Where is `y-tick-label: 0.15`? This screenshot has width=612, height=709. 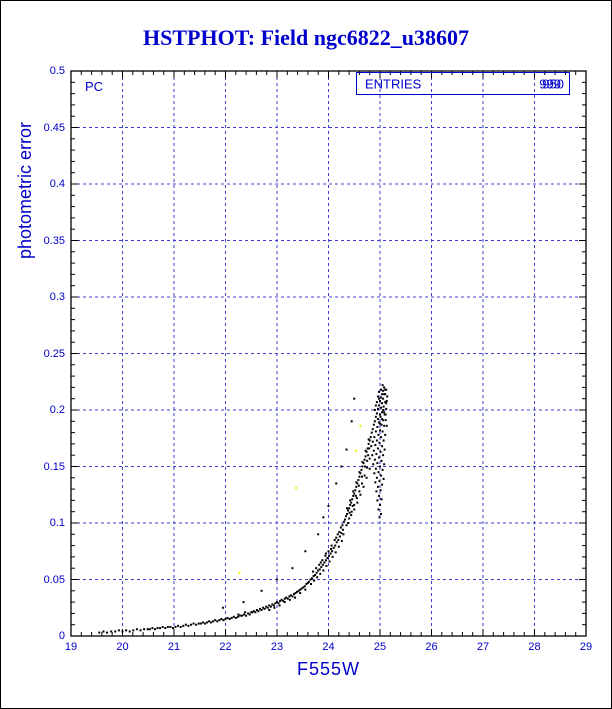 y-tick-label: 0.15 is located at coordinates (54, 466).